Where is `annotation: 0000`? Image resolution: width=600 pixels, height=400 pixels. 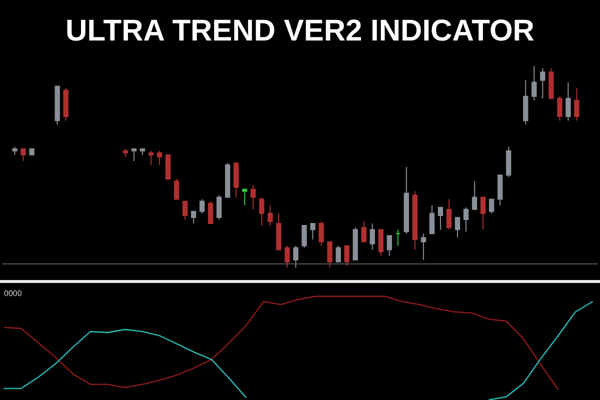 annotation: 0000 is located at coordinates (13, 293).